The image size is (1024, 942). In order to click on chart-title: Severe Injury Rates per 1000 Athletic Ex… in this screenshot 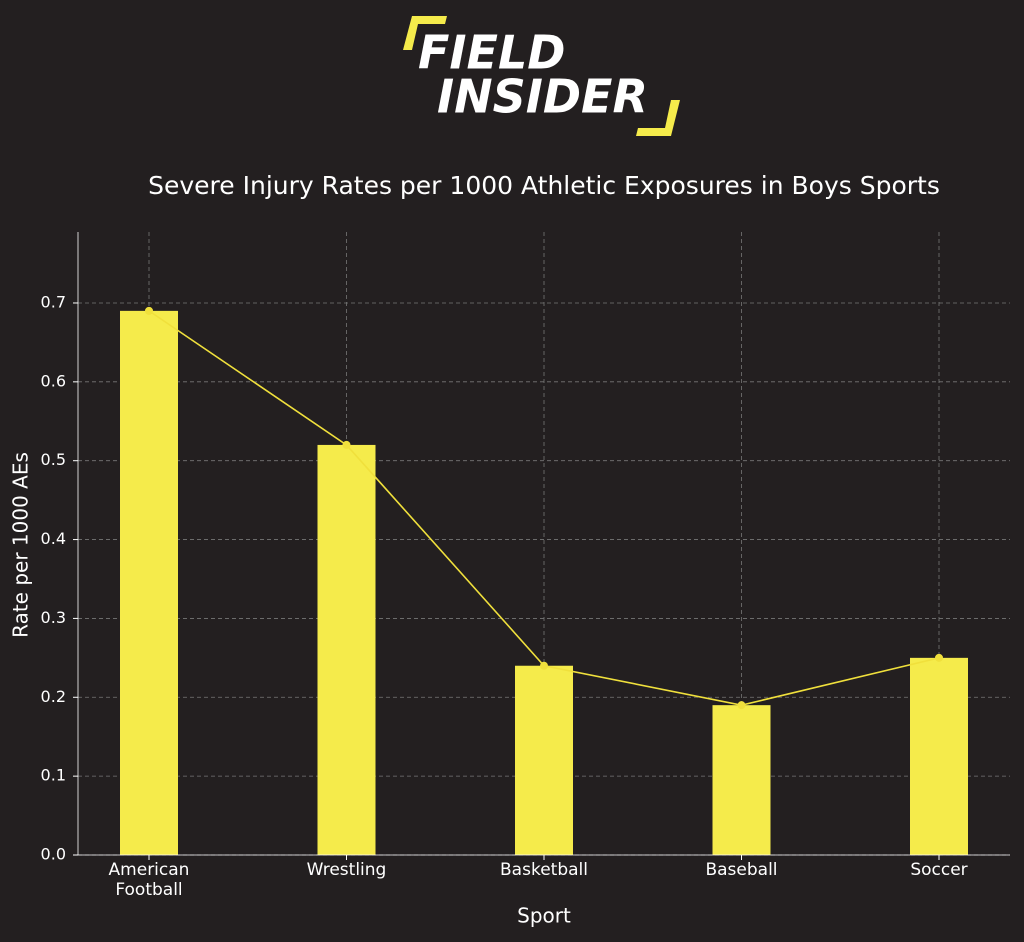, I will do `click(544, 185)`.